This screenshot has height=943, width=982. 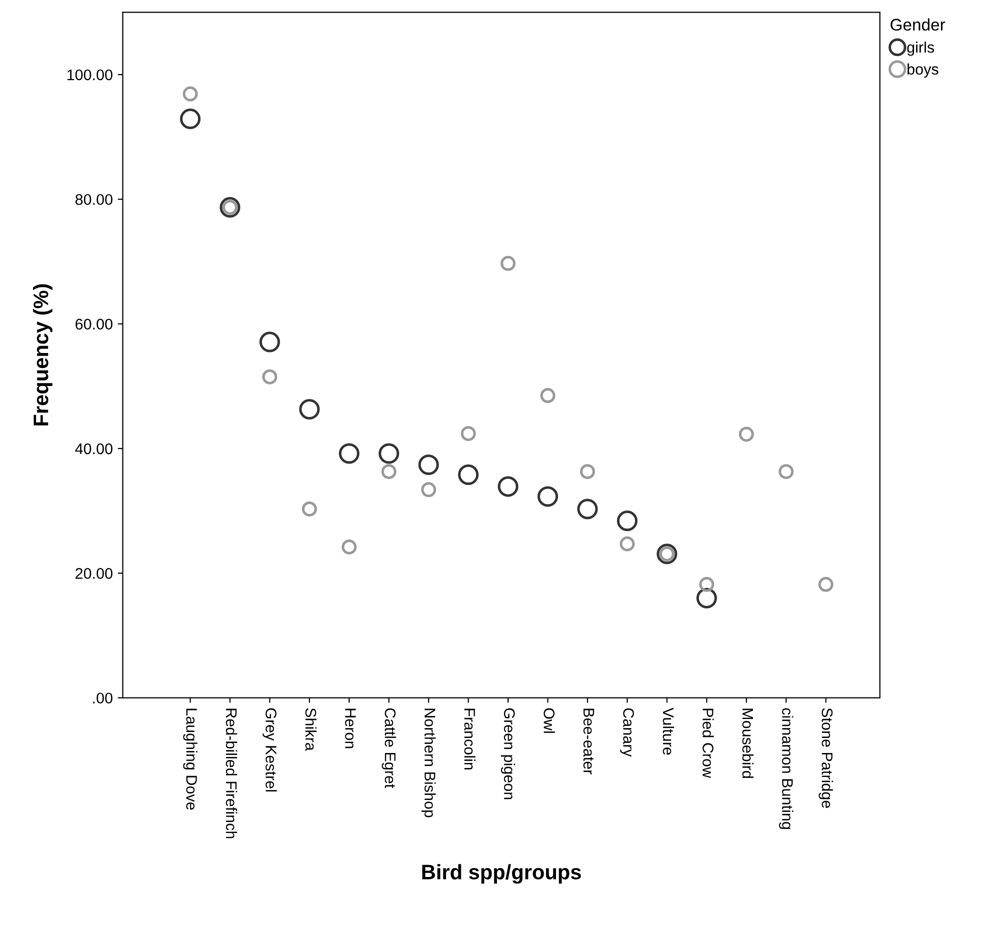 I want to click on legend-label: boys, so click(x=923, y=70).